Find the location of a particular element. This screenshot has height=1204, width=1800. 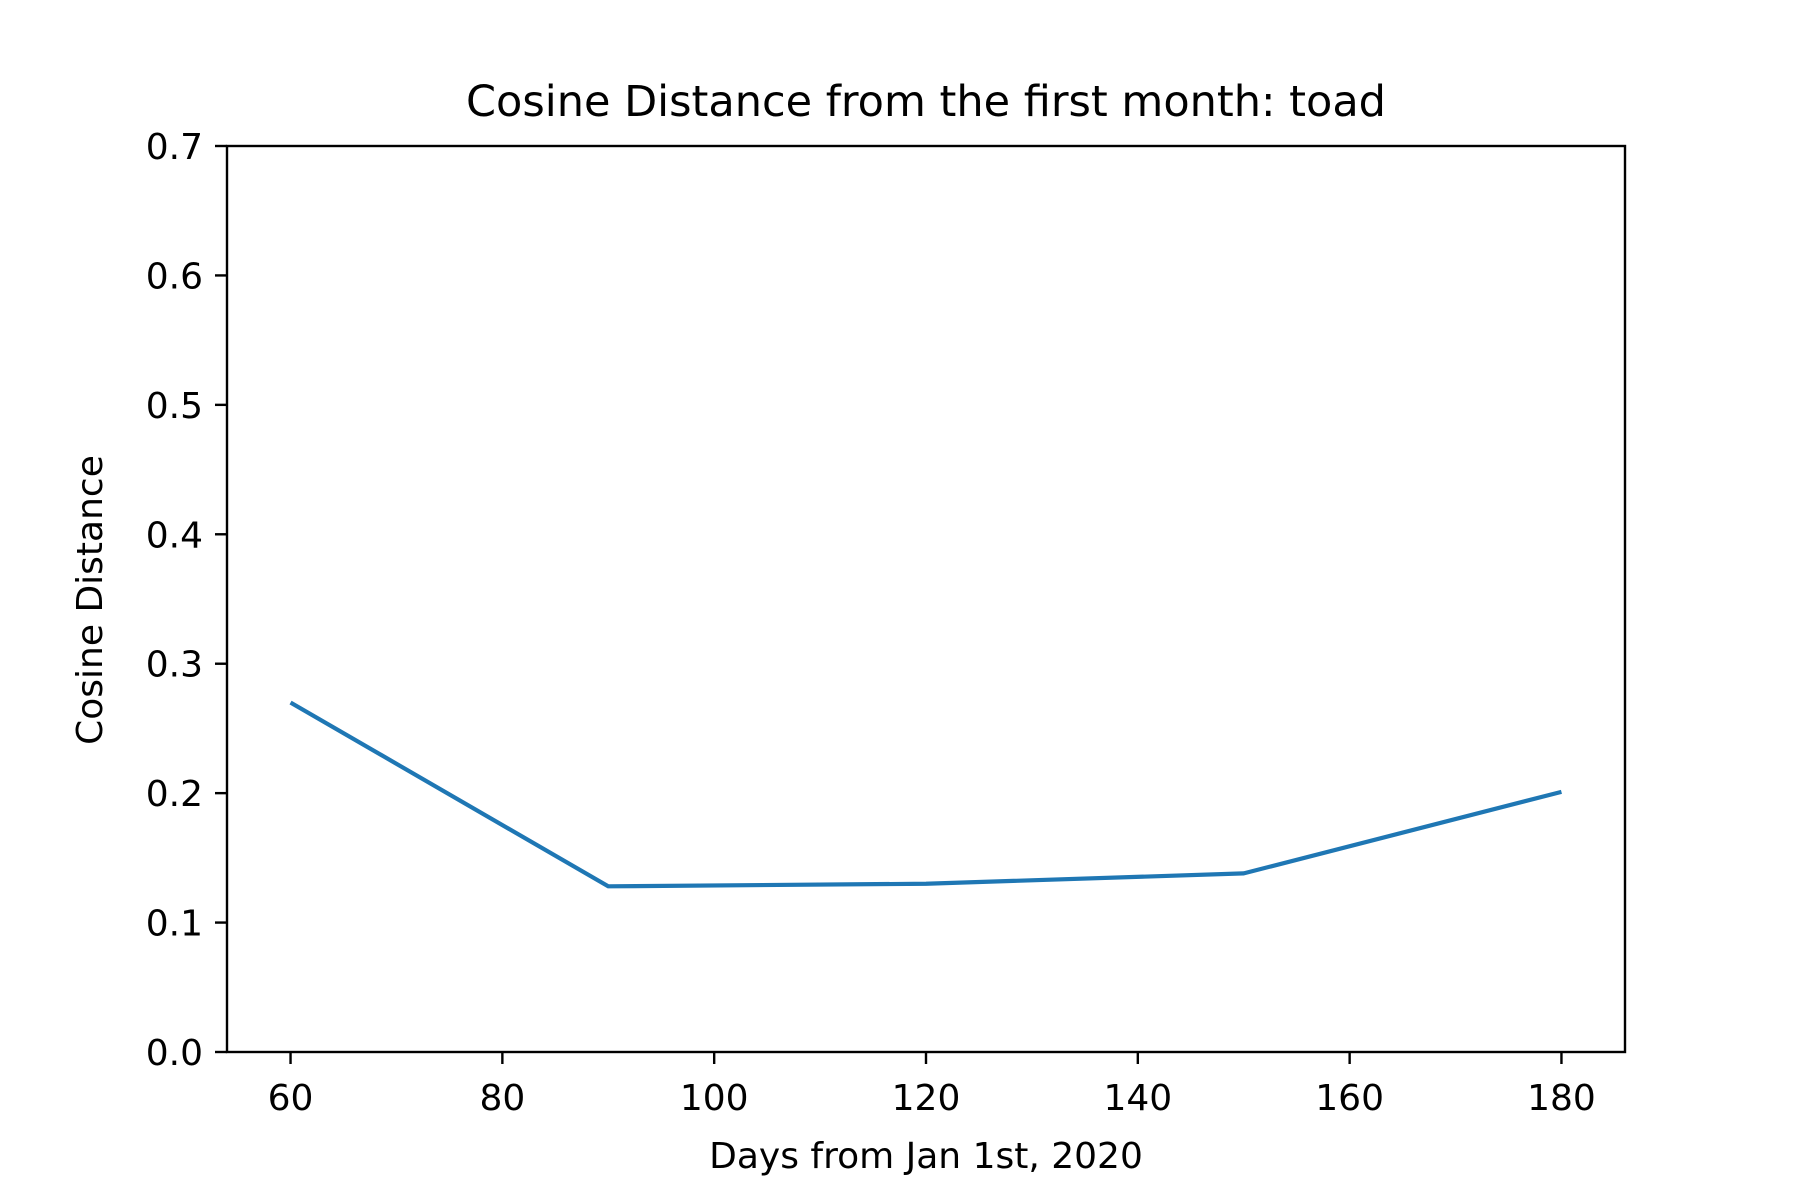

x-tick-label: 140 is located at coordinates (1137, 1098).